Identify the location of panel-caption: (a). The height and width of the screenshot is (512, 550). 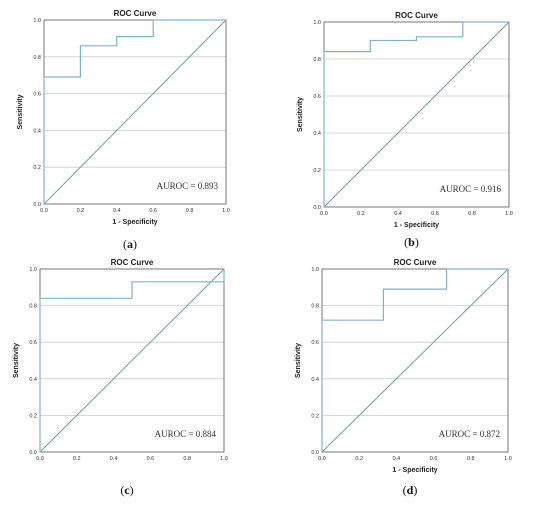
(130, 244).